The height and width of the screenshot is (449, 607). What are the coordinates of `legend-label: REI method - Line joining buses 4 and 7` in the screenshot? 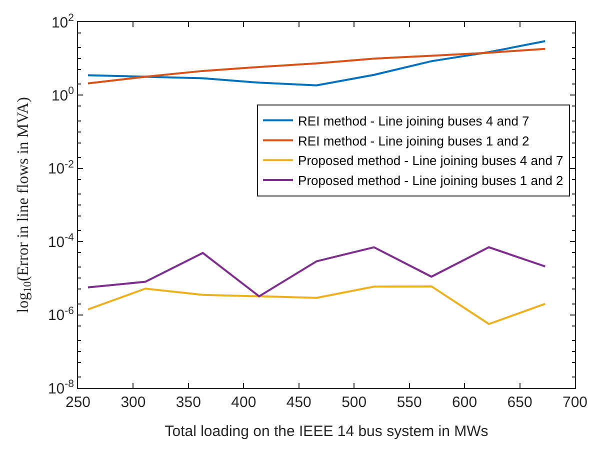 It's located at (414, 120).